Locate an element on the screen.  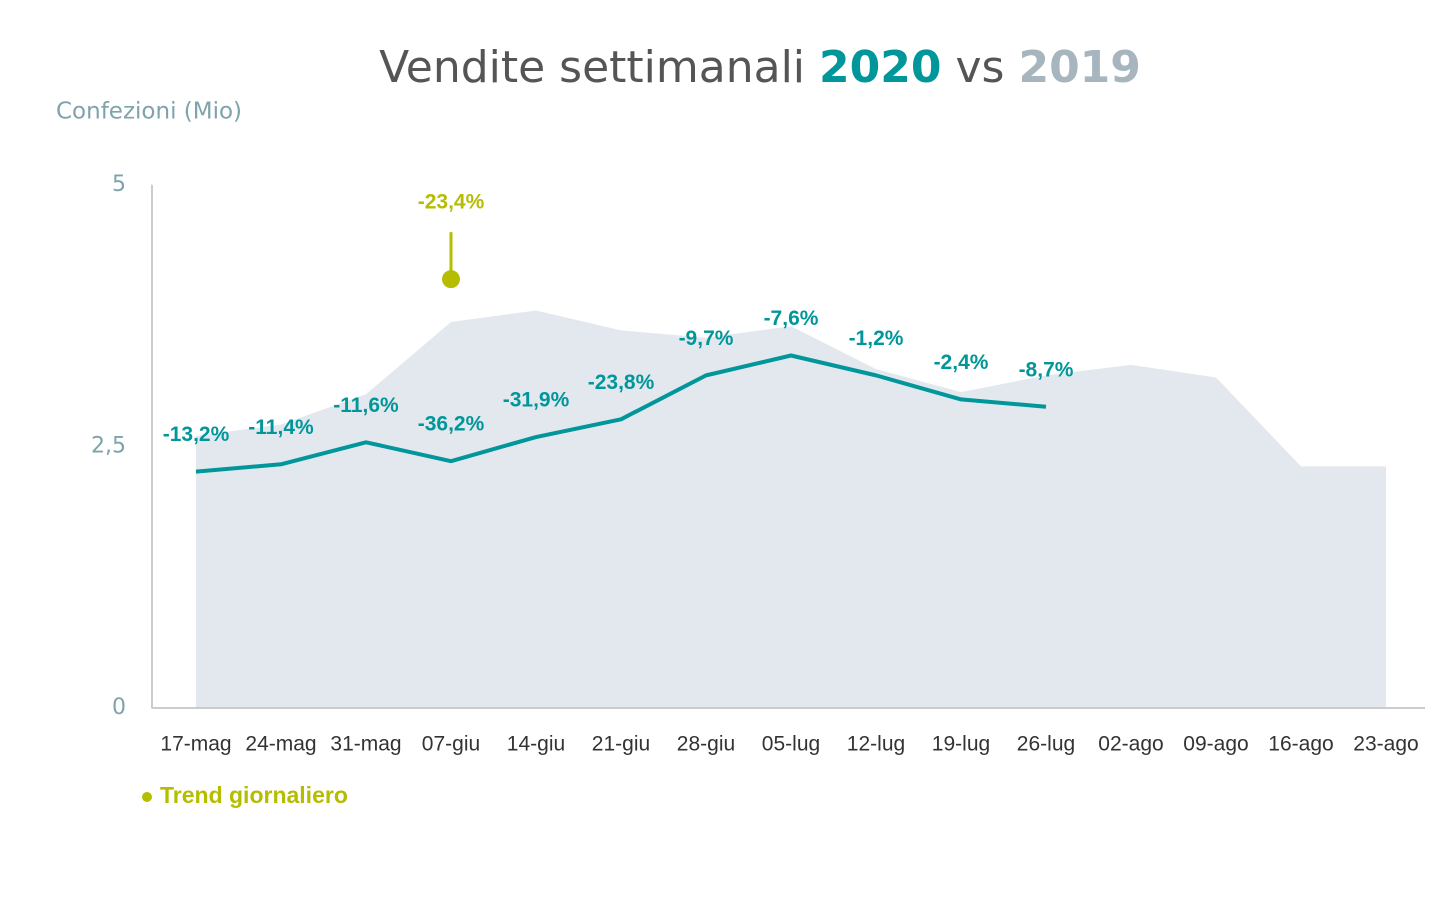
data-label: -11,6% is located at coordinates (366, 405).